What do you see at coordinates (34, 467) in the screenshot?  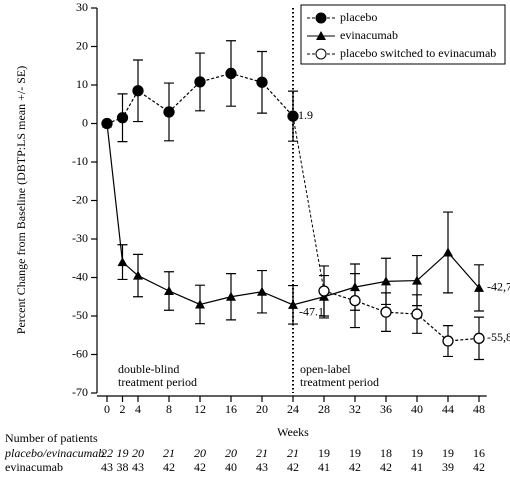 I see `risk-row-label: evinacumab` at bounding box center [34, 467].